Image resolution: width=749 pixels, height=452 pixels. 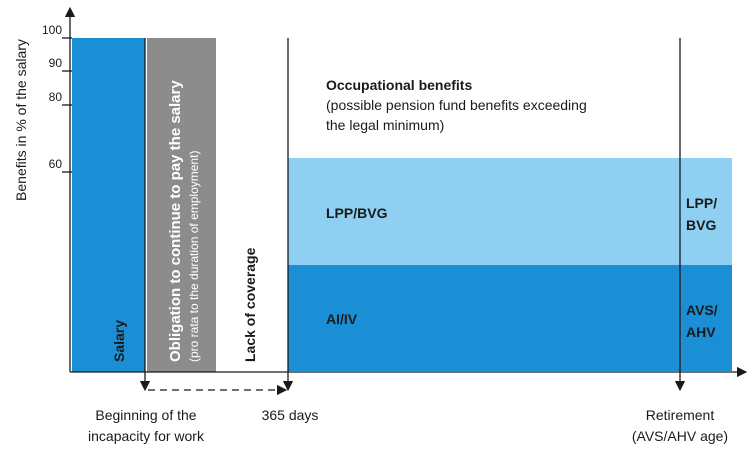 I want to click on obligation-note: (pro rata to the duration of employment), so click(x=194, y=256).